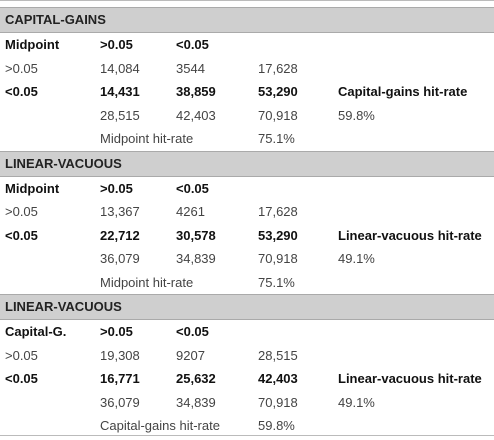 This screenshot has width=494, height=440. What do you see at coordinates (190, 211) in the screenshot?
I see `table-cell: 4261` at bounding box center [190, 211].